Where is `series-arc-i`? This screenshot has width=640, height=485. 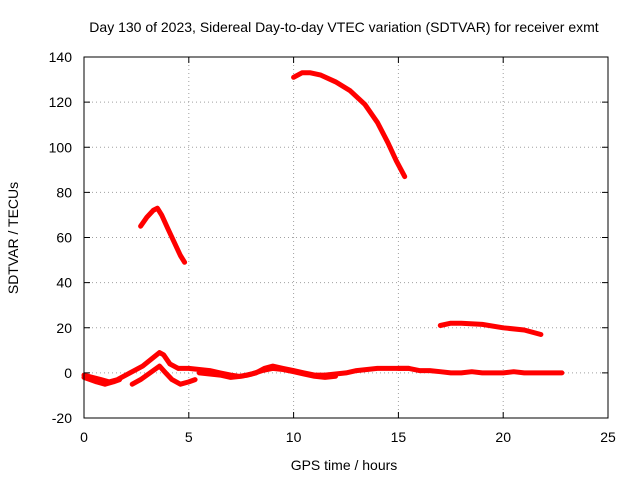
series-arc-i is located at coordinates (480, 370).